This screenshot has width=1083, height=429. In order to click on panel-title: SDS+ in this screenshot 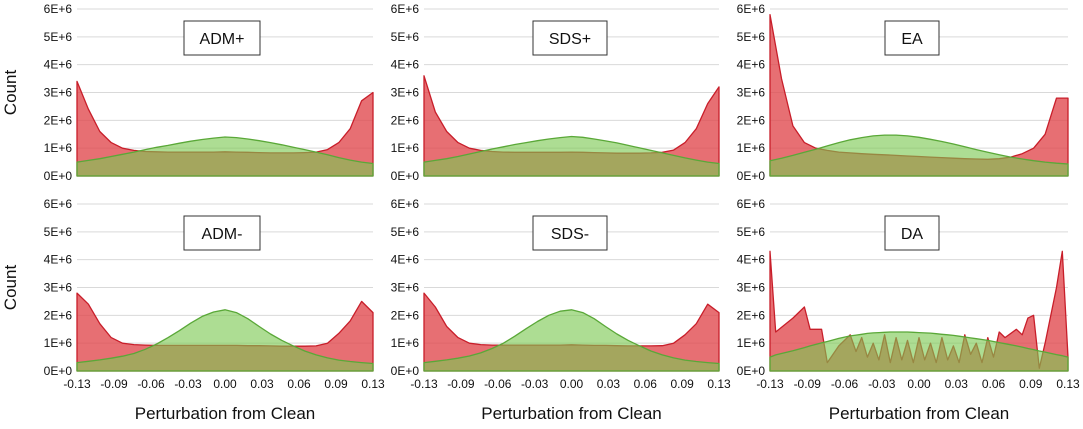, I will do `click(570, 39)`.